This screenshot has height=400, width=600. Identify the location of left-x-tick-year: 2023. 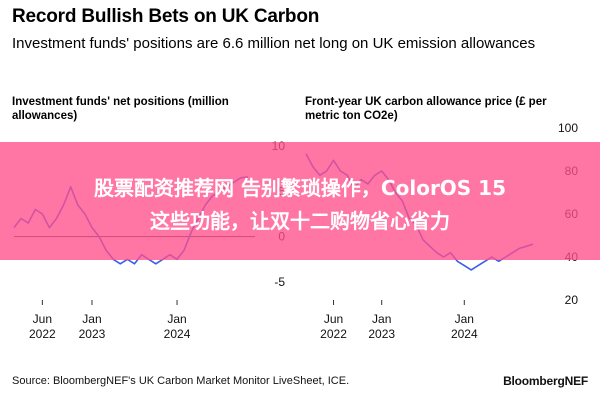
(92, 334).